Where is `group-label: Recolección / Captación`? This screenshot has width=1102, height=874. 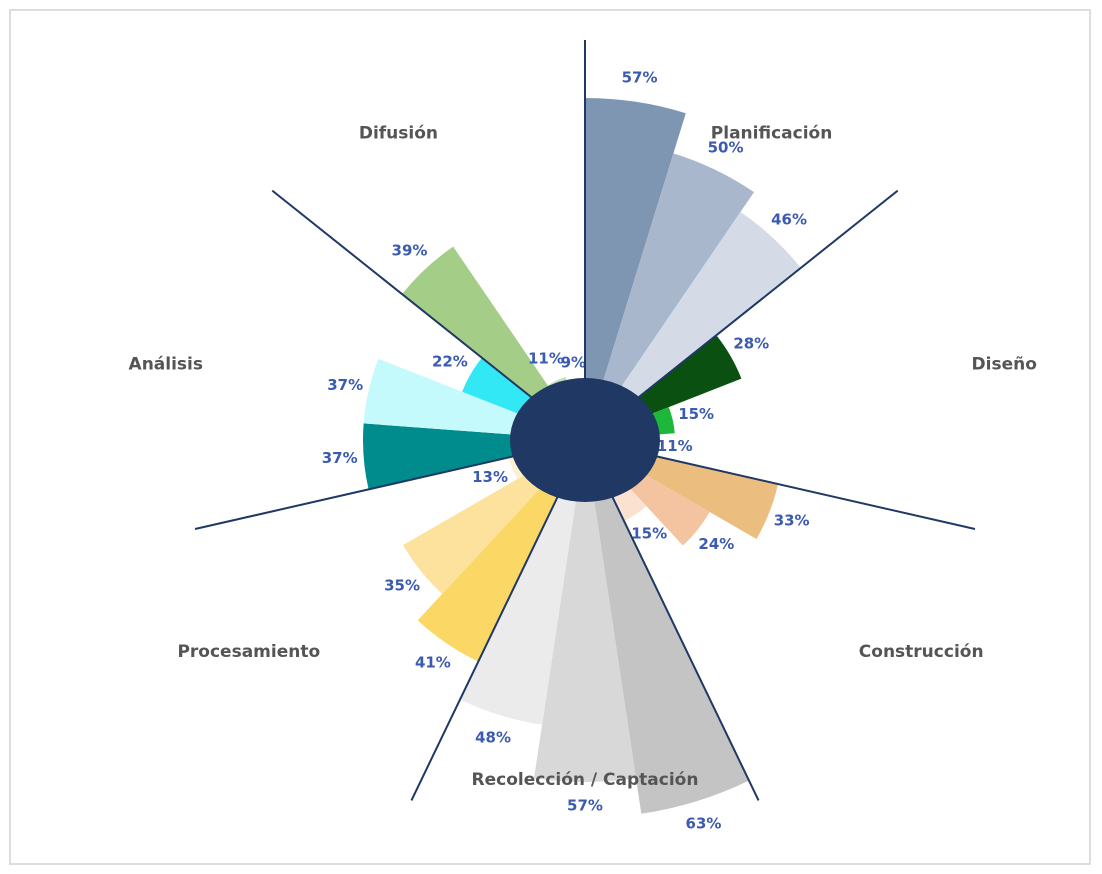
group-label: Recolección / Captación is located at coordinates (585, 780).